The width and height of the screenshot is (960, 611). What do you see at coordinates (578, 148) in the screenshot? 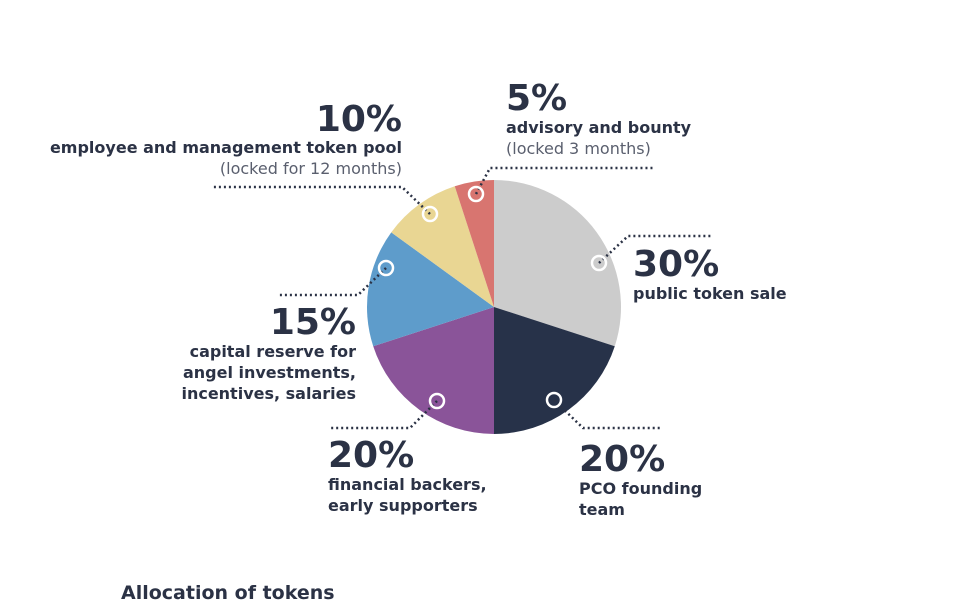
I see `slice-note-advisory-line-1: (locked 3 months)` at bounding box center [578, 148].